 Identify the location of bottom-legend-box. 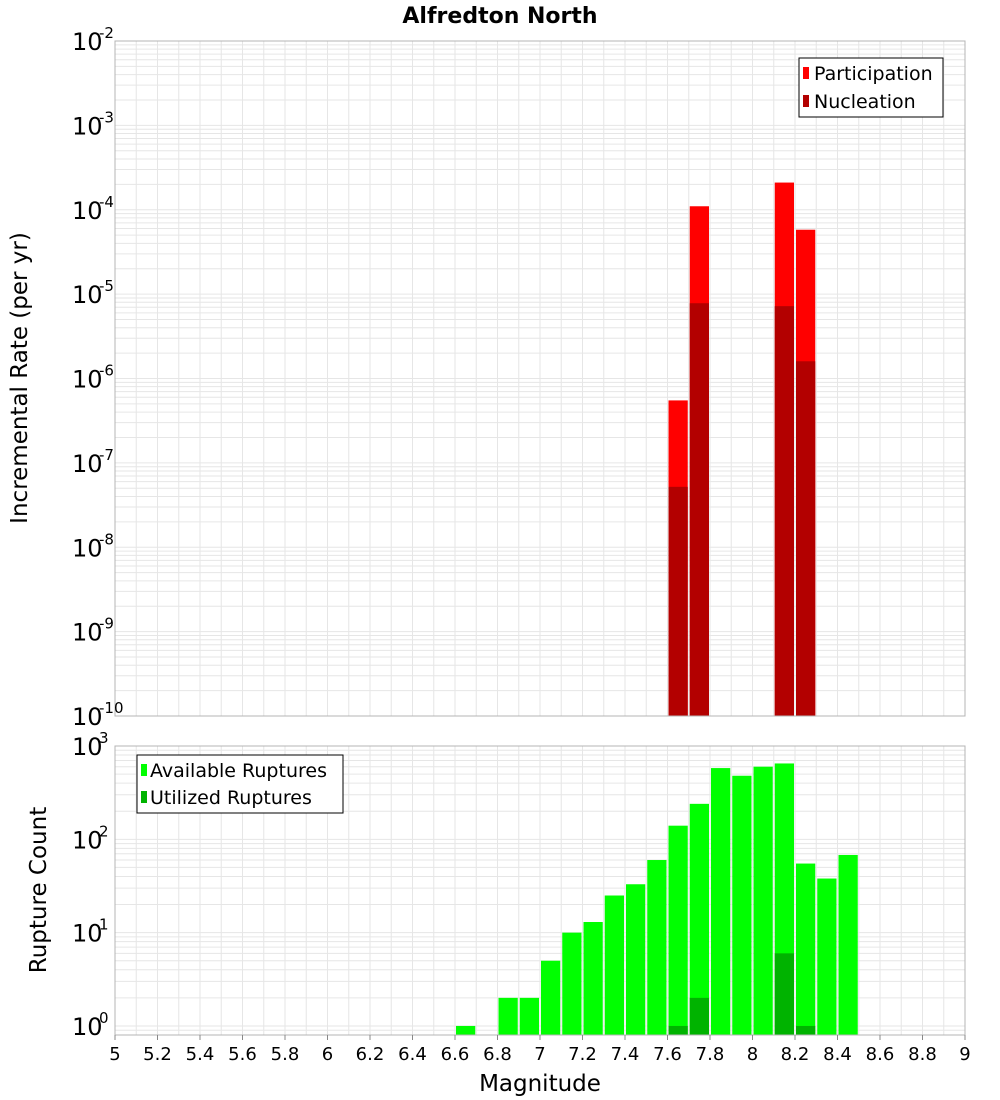
(240, 784).